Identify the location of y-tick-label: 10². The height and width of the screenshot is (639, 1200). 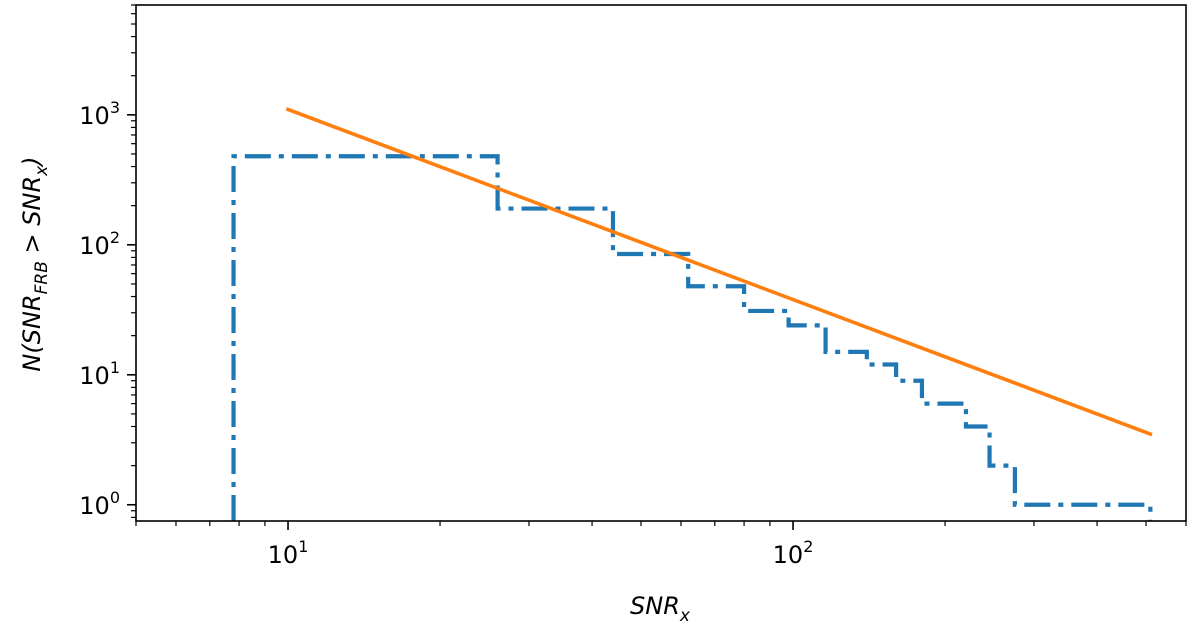
(99, 244).